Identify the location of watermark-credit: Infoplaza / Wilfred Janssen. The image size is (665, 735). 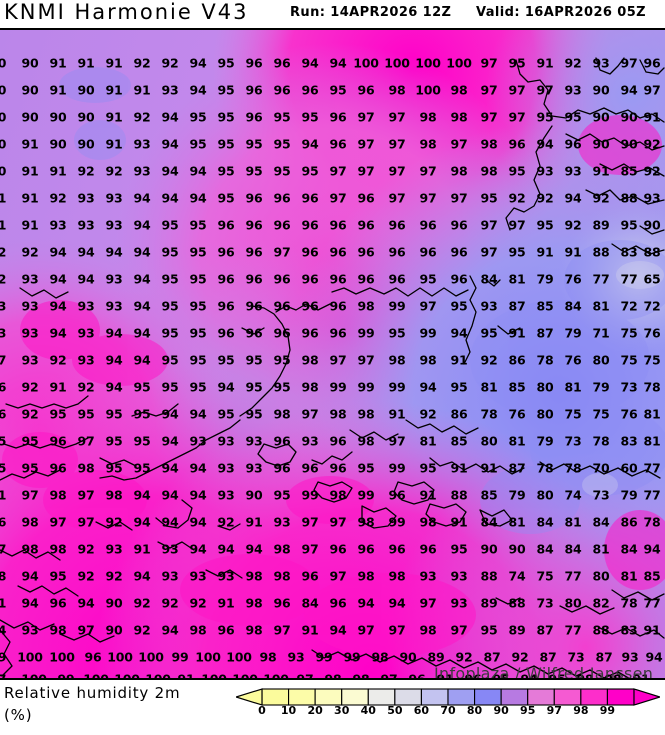
(544, 672).